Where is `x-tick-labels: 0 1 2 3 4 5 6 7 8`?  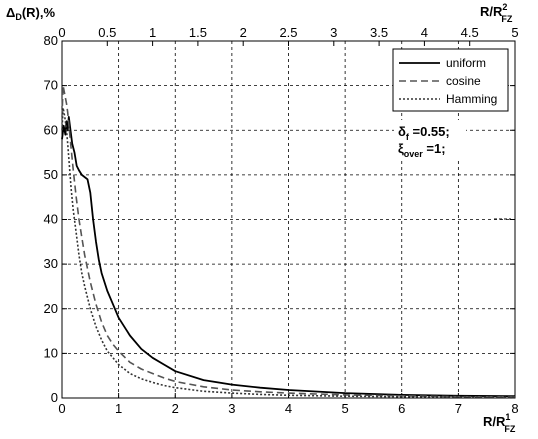 x-tick-labels: 0 1 2 3 4 5 6 7 8 is located at coordinates (288, 408).